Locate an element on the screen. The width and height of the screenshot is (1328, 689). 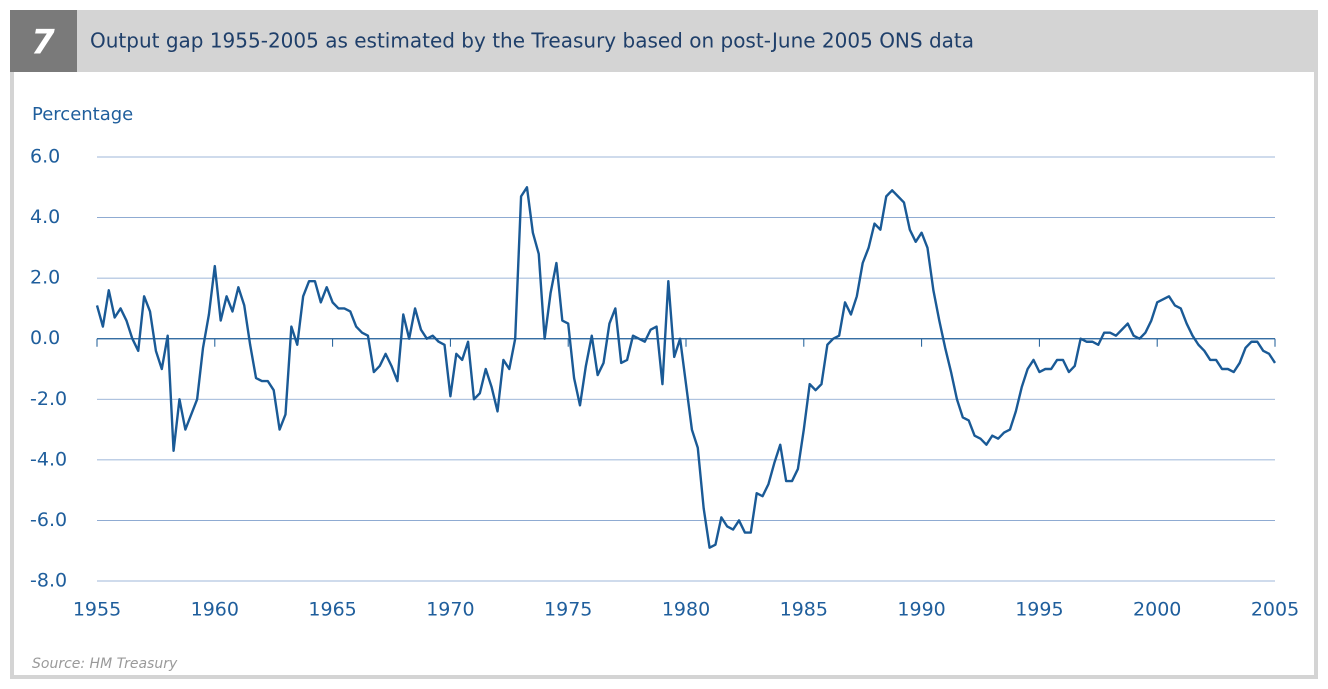
x-tick-label: 1985 is located at coordinates (804, 610).